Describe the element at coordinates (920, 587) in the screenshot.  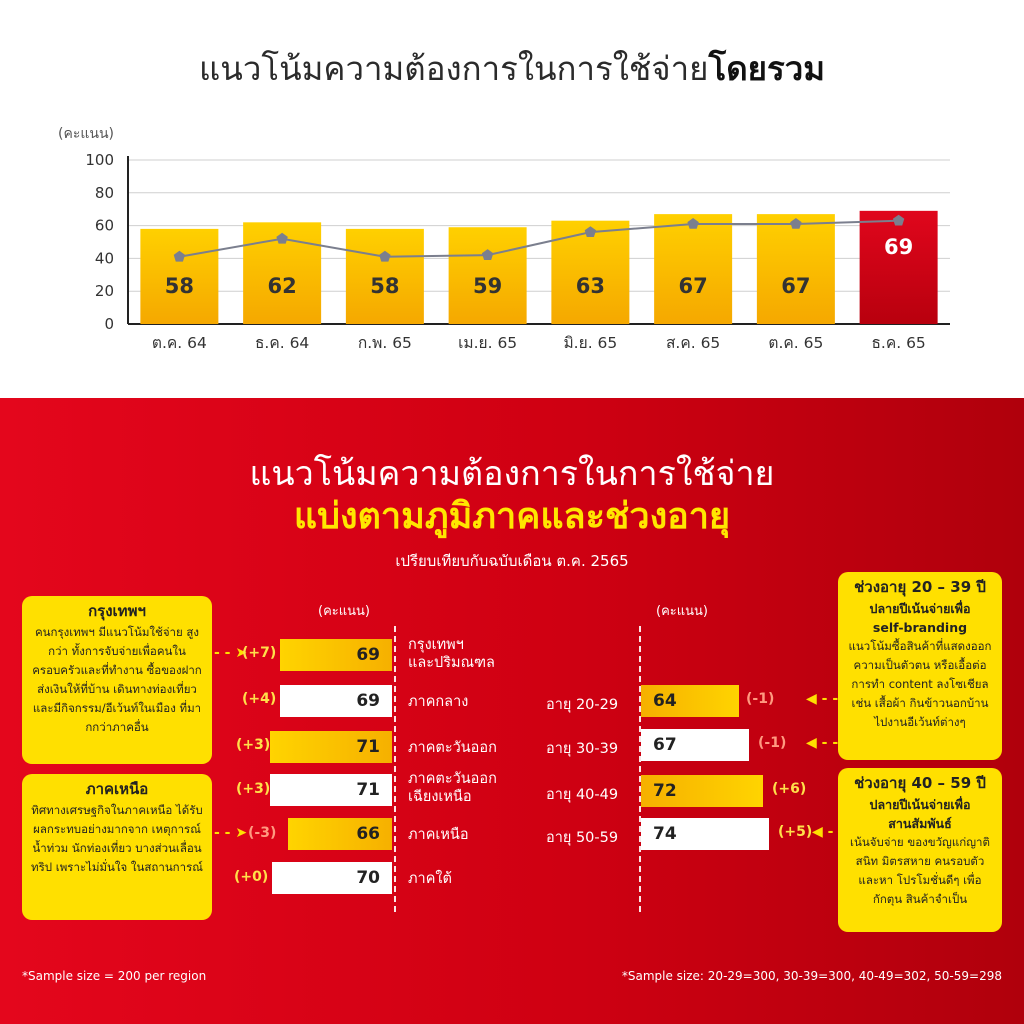
I see `note-age1-title: ช่วงอายุ 20 – 39 ปี` at that location.